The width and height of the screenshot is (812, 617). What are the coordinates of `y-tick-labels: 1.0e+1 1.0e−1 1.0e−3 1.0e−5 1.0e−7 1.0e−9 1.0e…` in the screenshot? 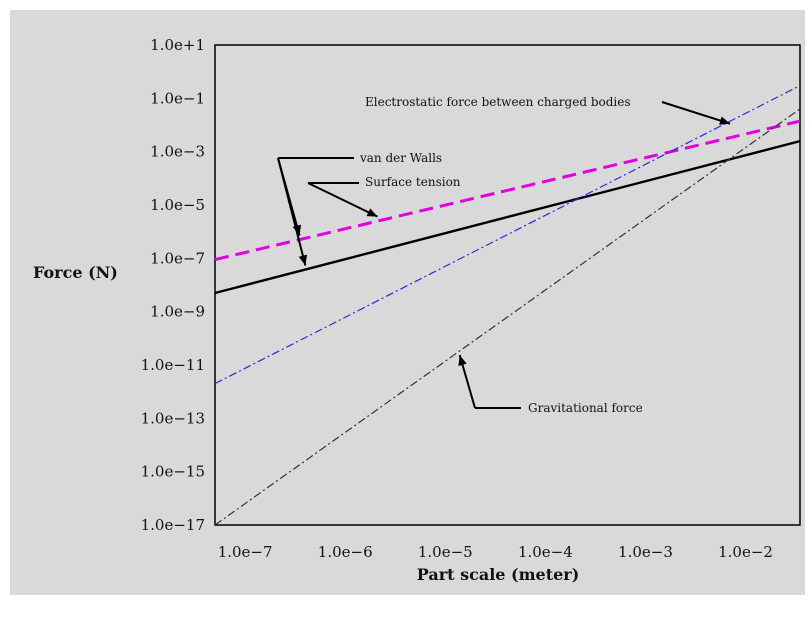 It's located at (173, 285).